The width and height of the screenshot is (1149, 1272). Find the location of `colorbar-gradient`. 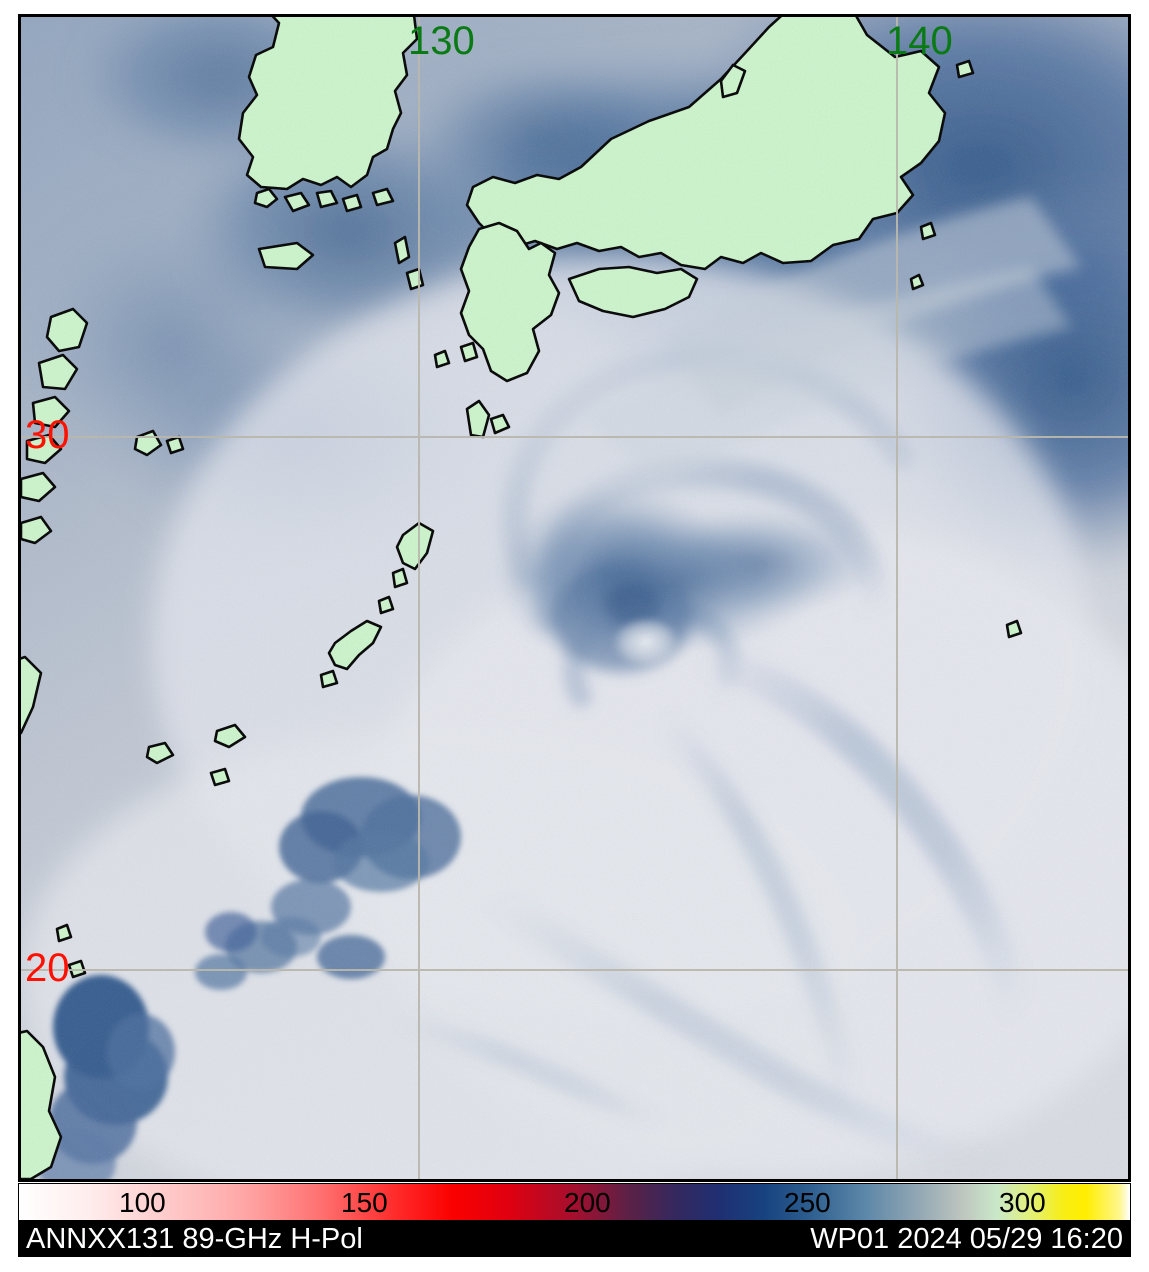

colorbar-gradient is located at coordinates (574, 1202).